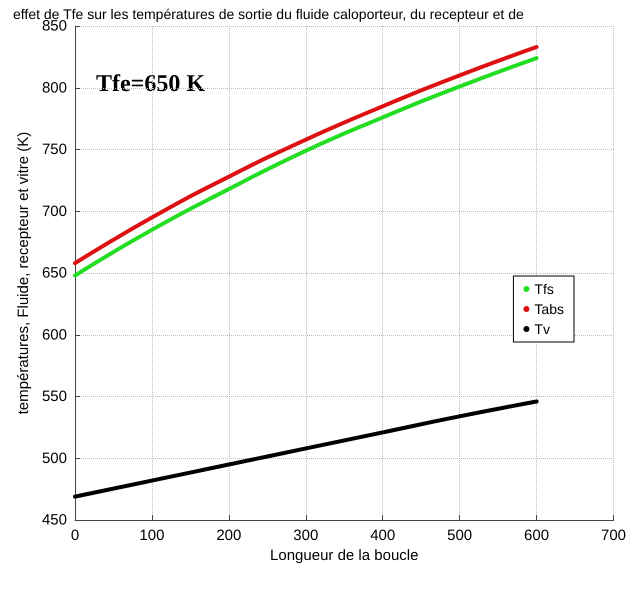  What do you see at coordinates (75, 535) in the screenshot?
I see `x-tick-label: 0` at bounding box center [75, 535].